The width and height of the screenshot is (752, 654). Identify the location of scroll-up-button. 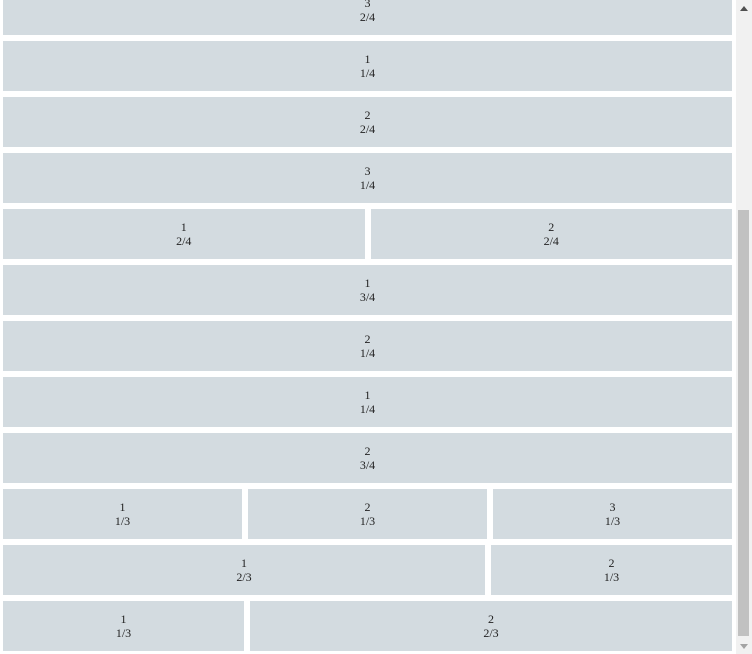
(744, 8).